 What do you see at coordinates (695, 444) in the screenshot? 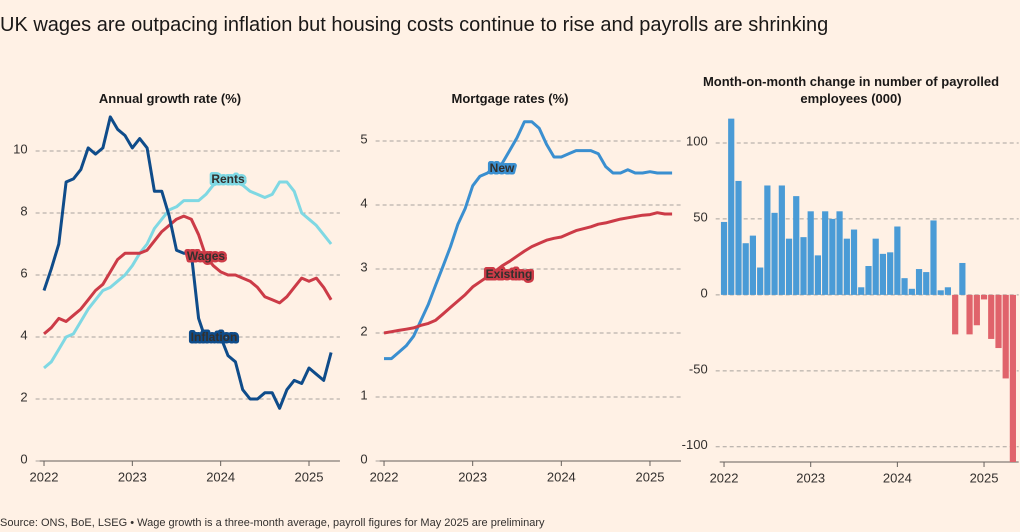
I see `y-tick-label: -100` at bounding box center [695, 444].